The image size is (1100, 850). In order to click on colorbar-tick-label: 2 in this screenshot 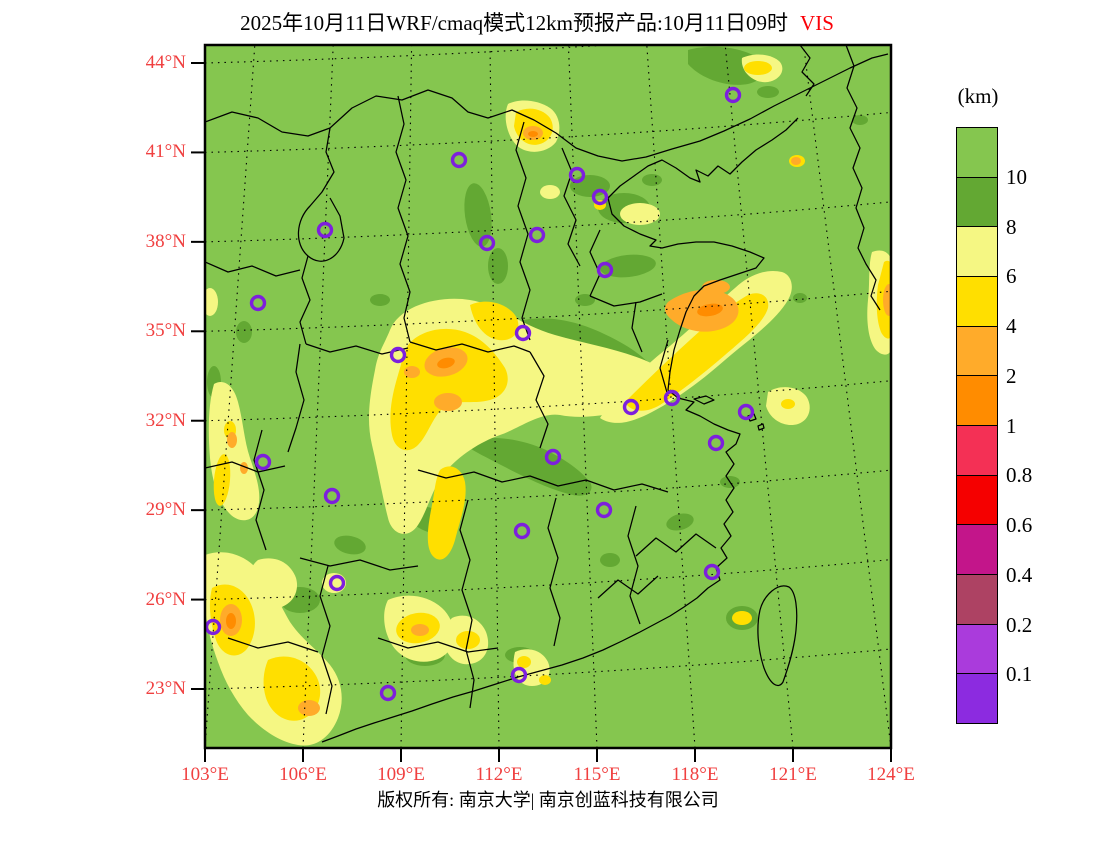, I will do `click(1011, 375)`.